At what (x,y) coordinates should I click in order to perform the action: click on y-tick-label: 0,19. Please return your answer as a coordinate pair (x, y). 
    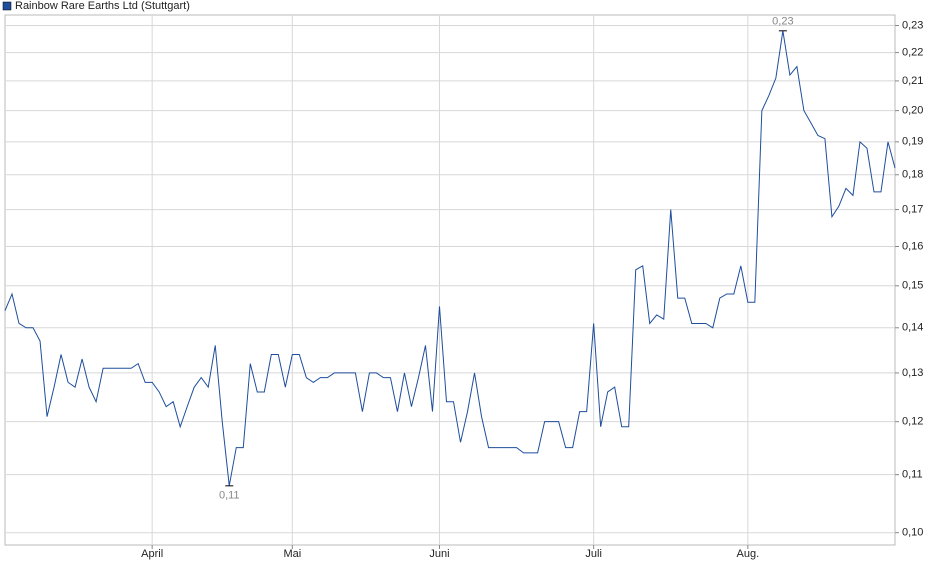
    Looking at the image, I should click on (912, 142).